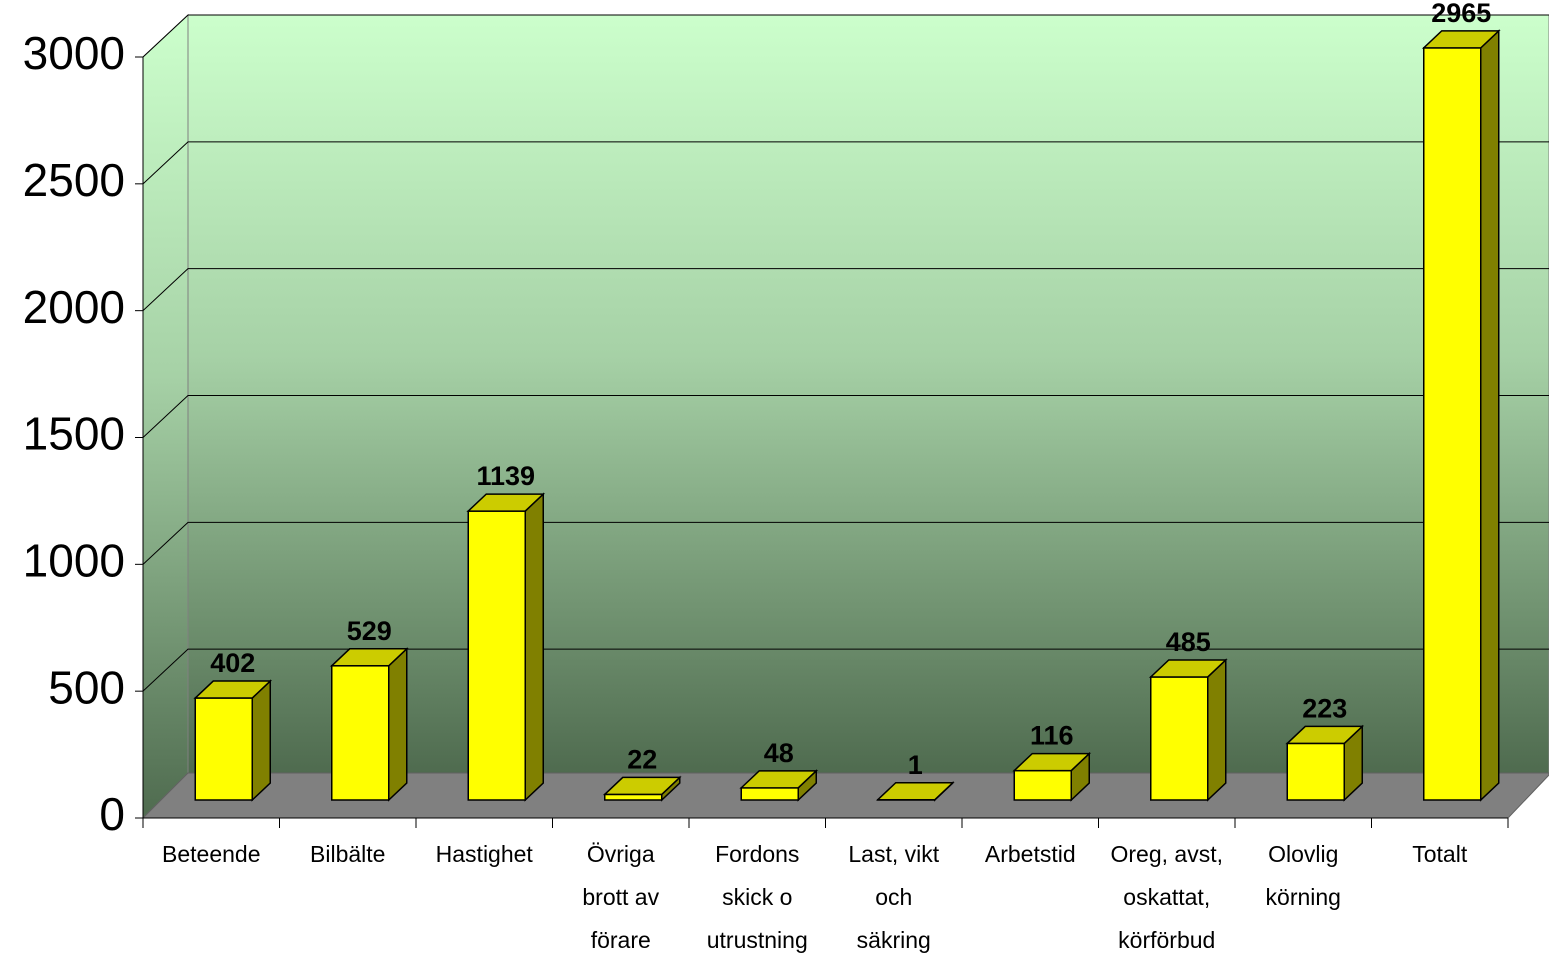  I want to click on x-tick-label-line: oskattat,, so click(1166, 897).